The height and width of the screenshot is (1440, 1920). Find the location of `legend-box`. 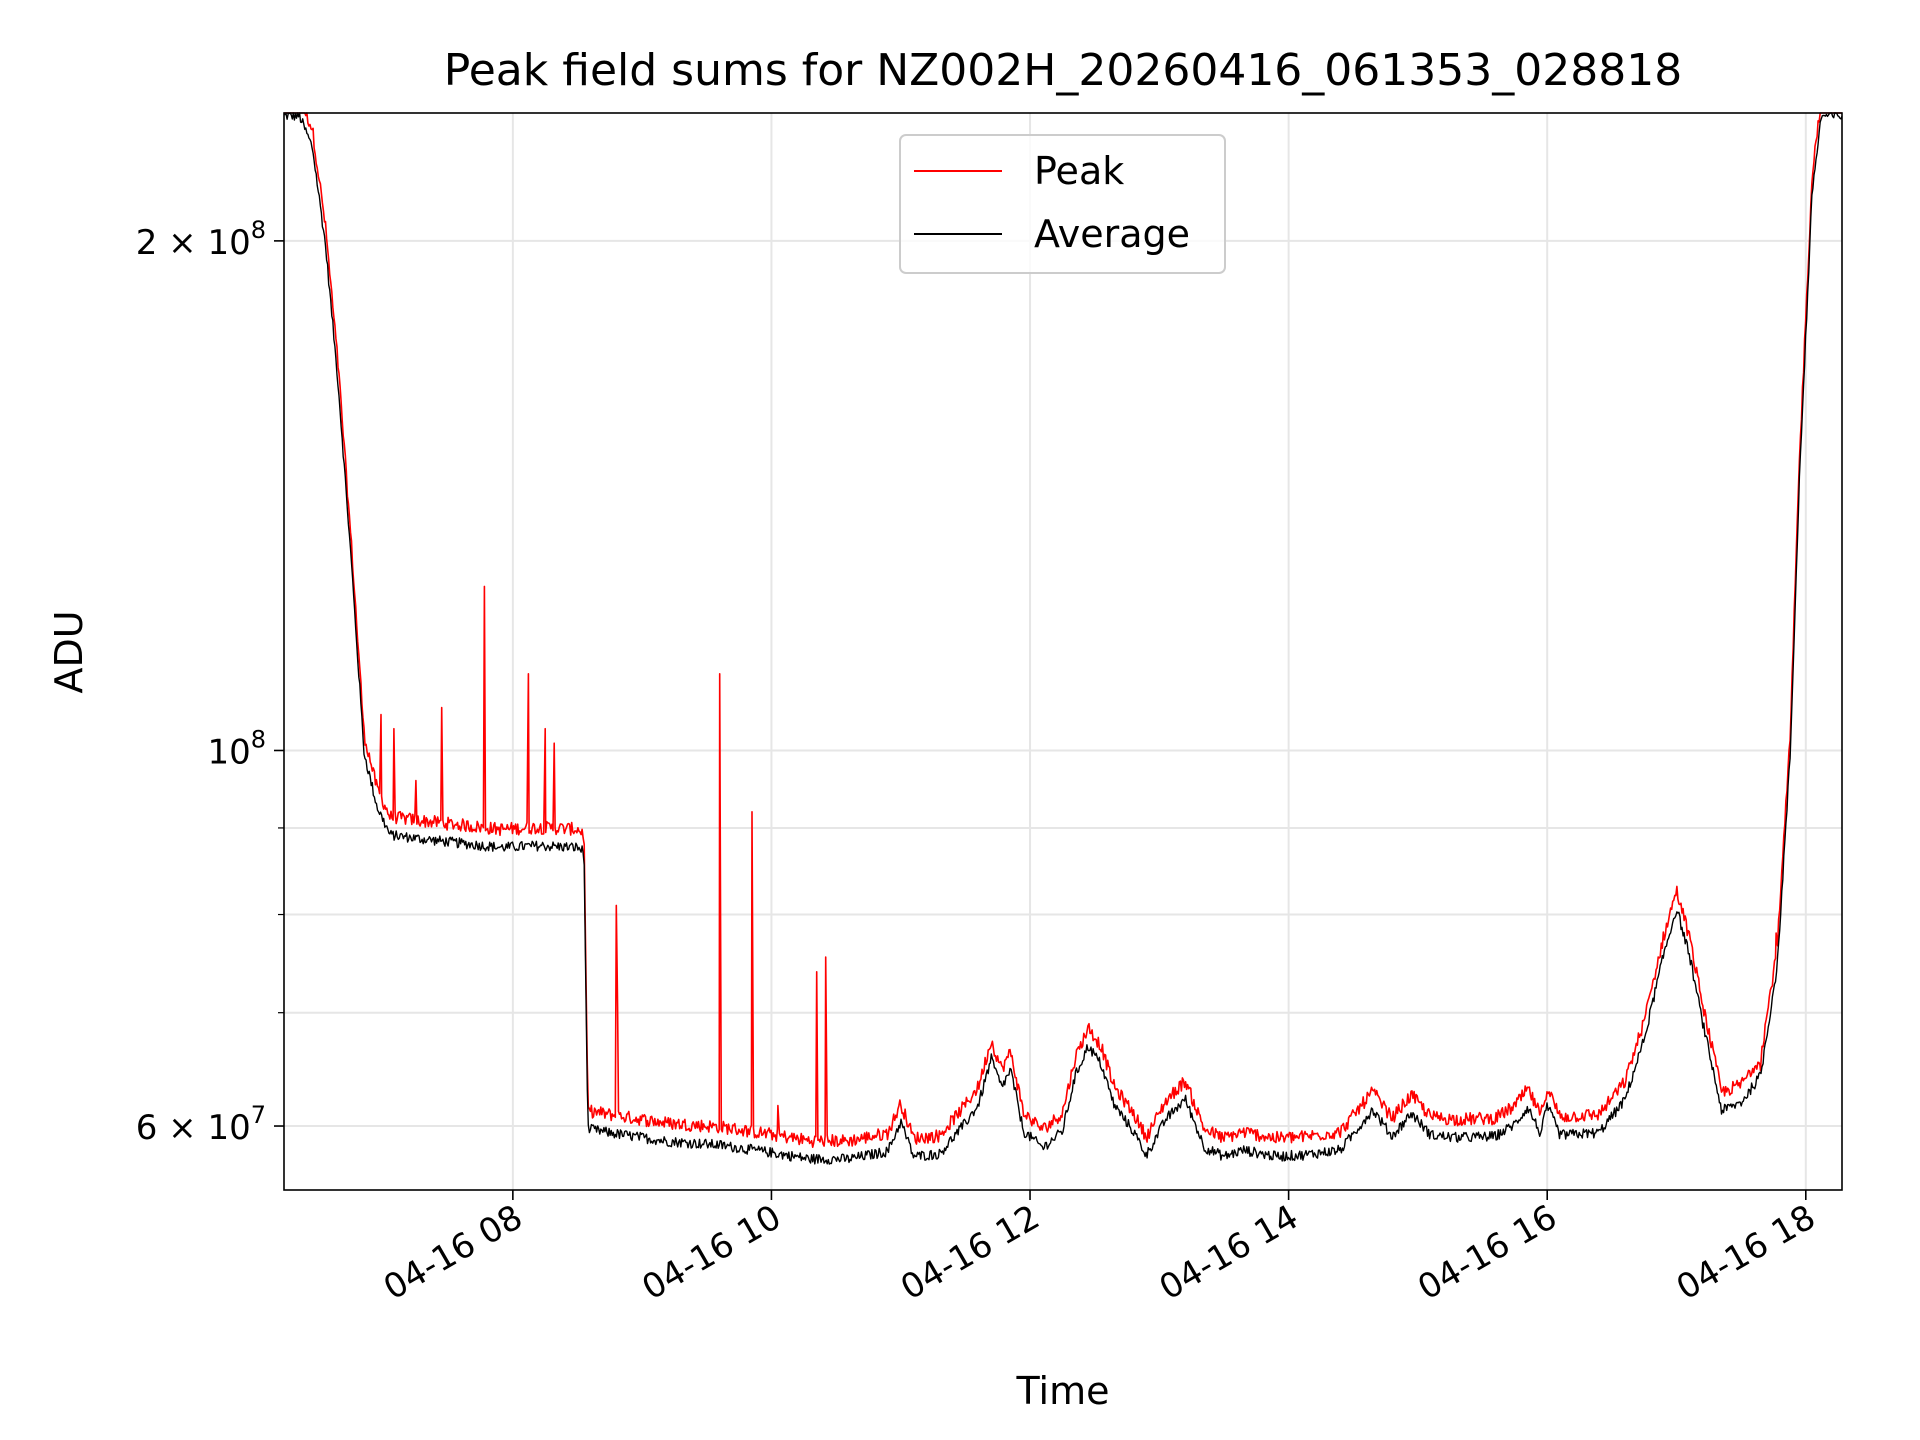

legend-box is located at coordinates (1062, 204).